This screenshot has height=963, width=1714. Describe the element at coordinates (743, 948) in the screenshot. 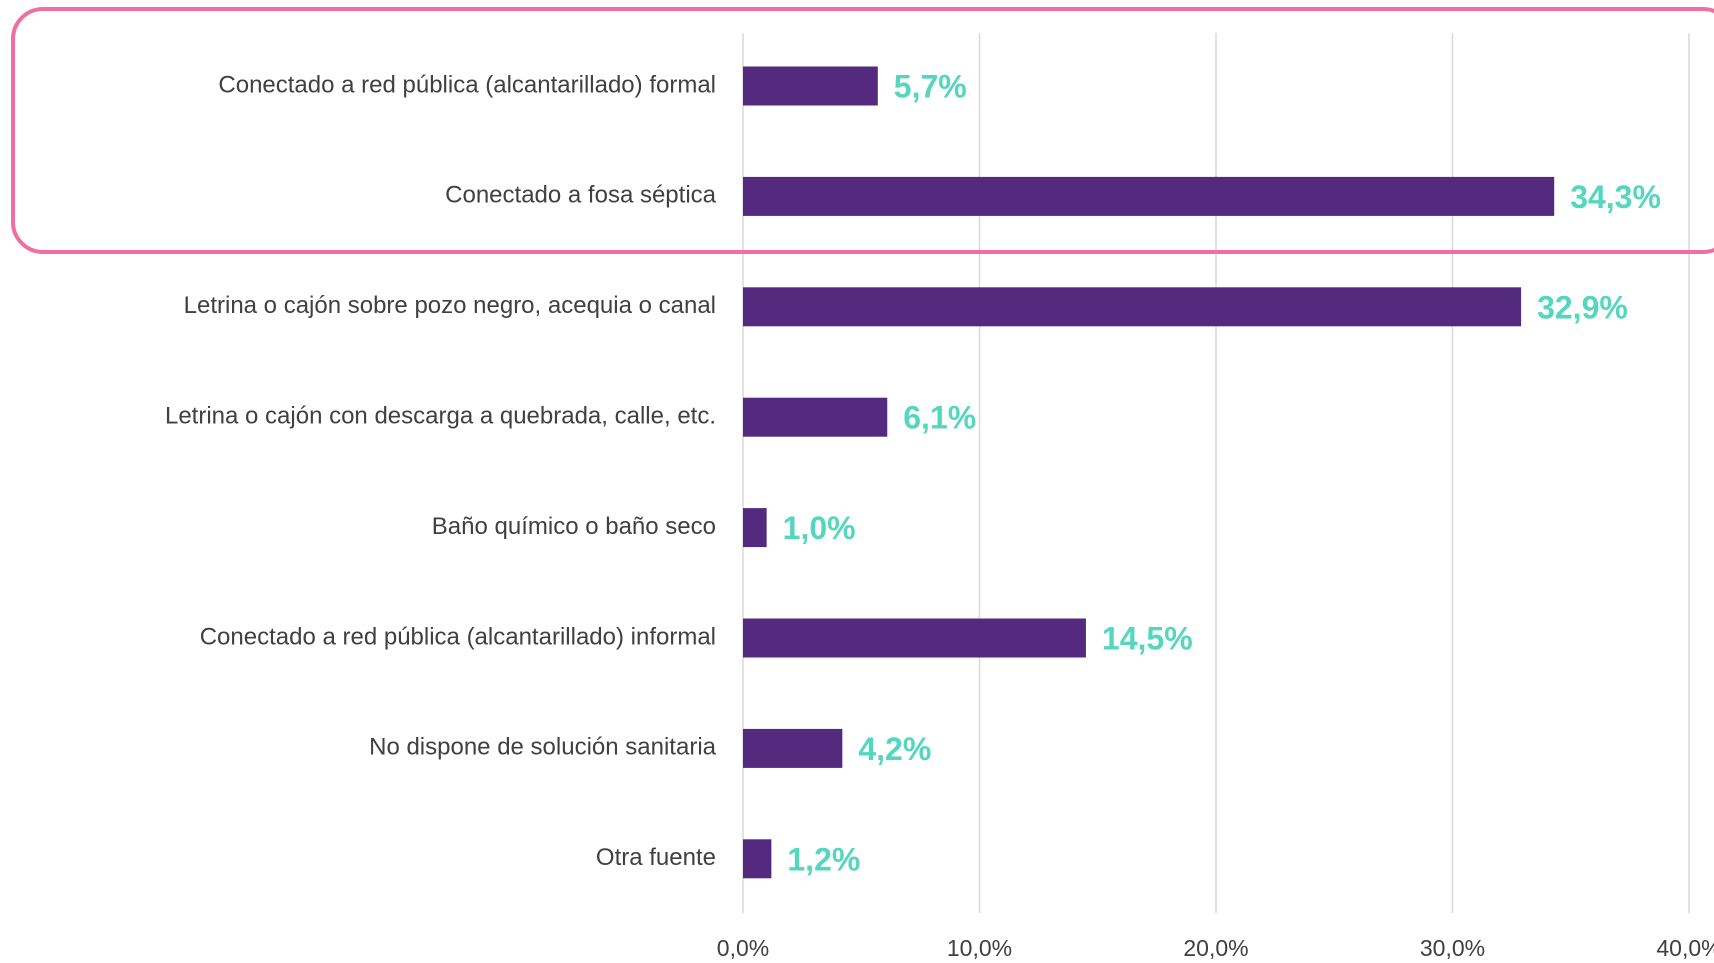

I see `x-tick-label: 0,0%` at that location.